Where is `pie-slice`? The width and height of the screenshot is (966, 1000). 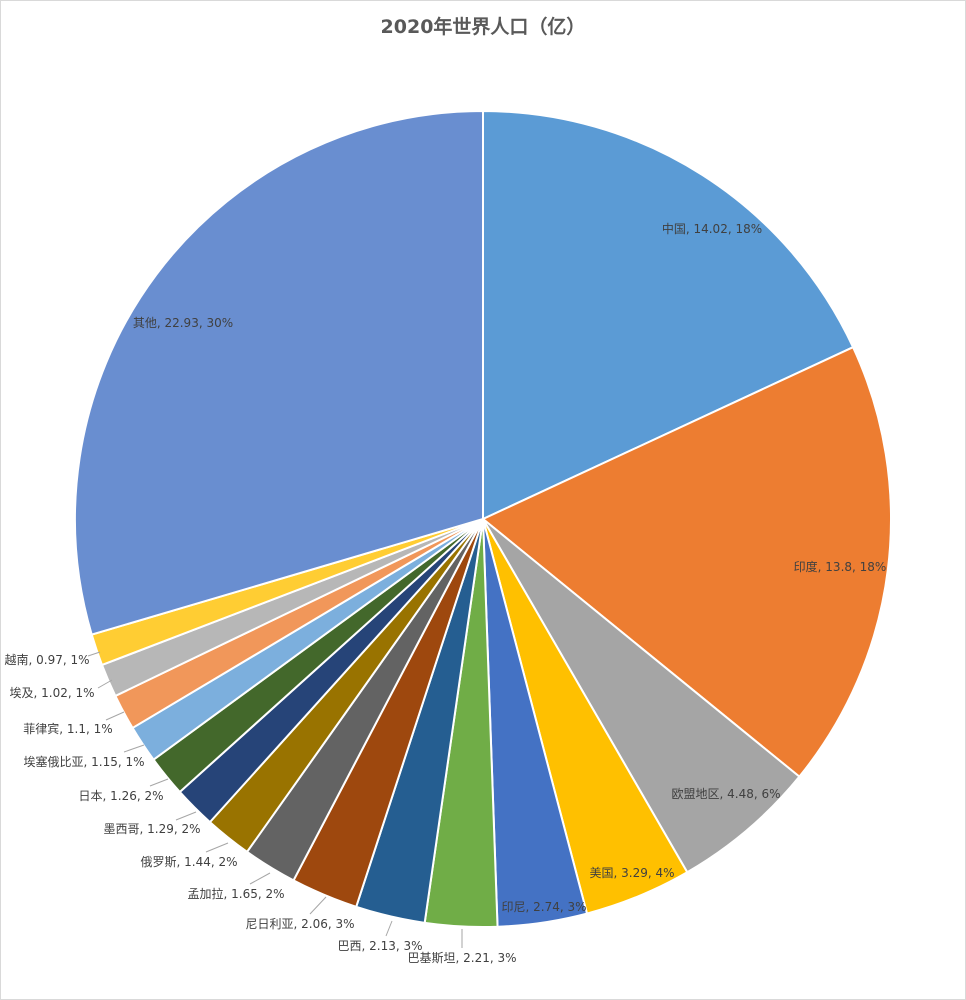
pie-slice is located at coordinates (641, 696).